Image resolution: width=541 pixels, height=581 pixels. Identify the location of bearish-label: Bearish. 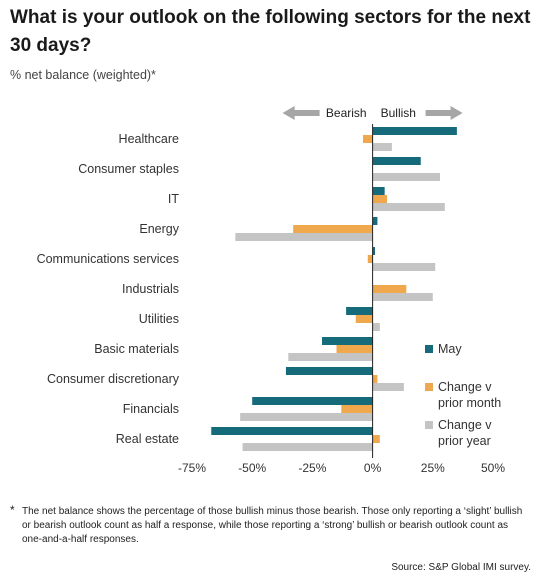
(346, 113).